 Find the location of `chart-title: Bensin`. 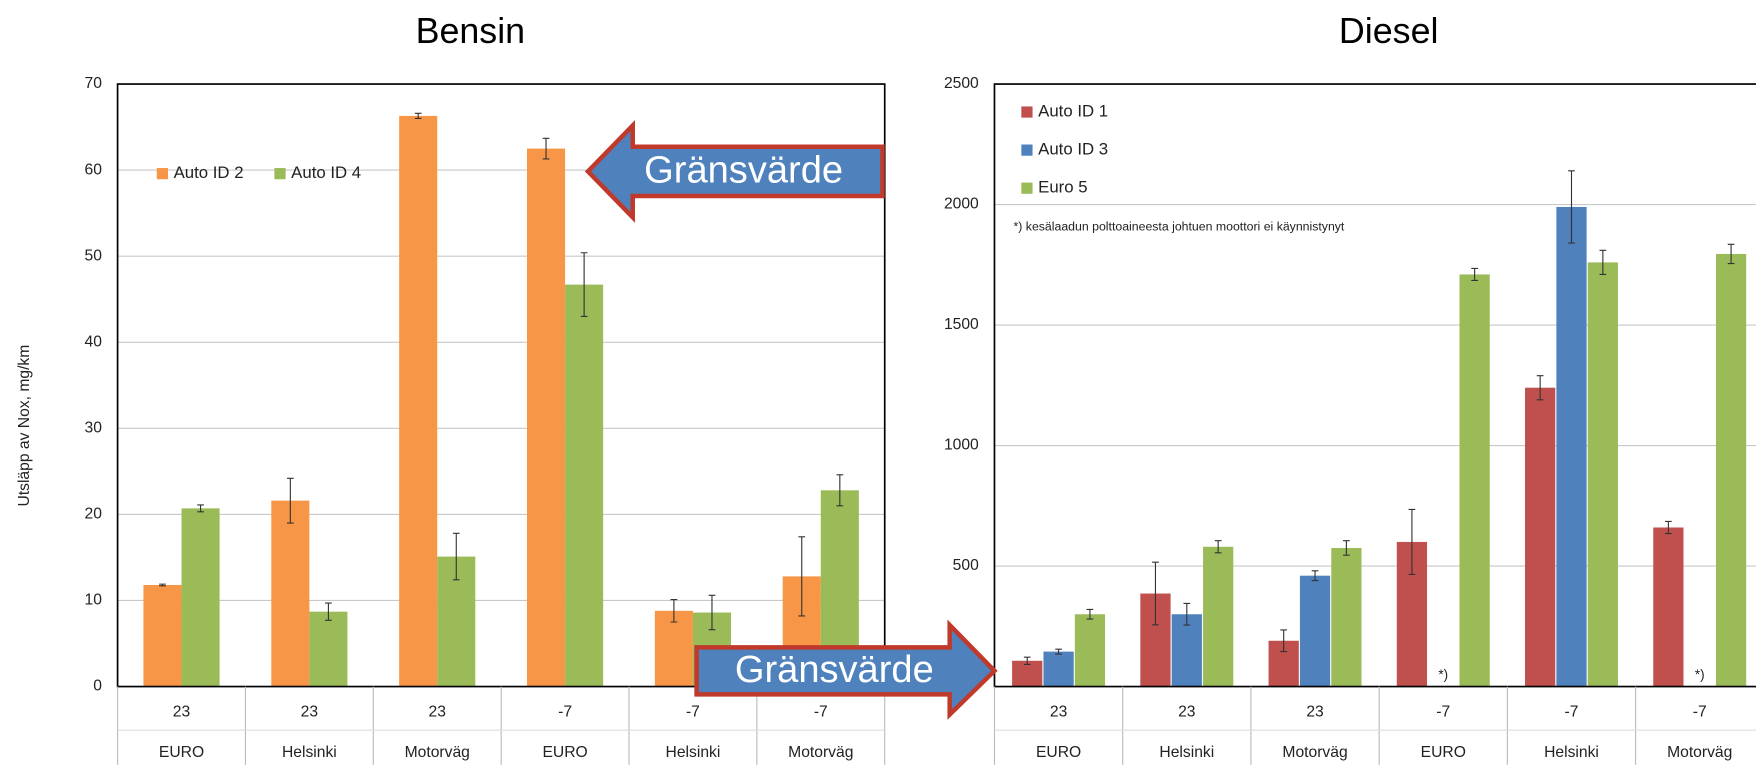

chart-title: Bensin is located at coordinates (471, 31).